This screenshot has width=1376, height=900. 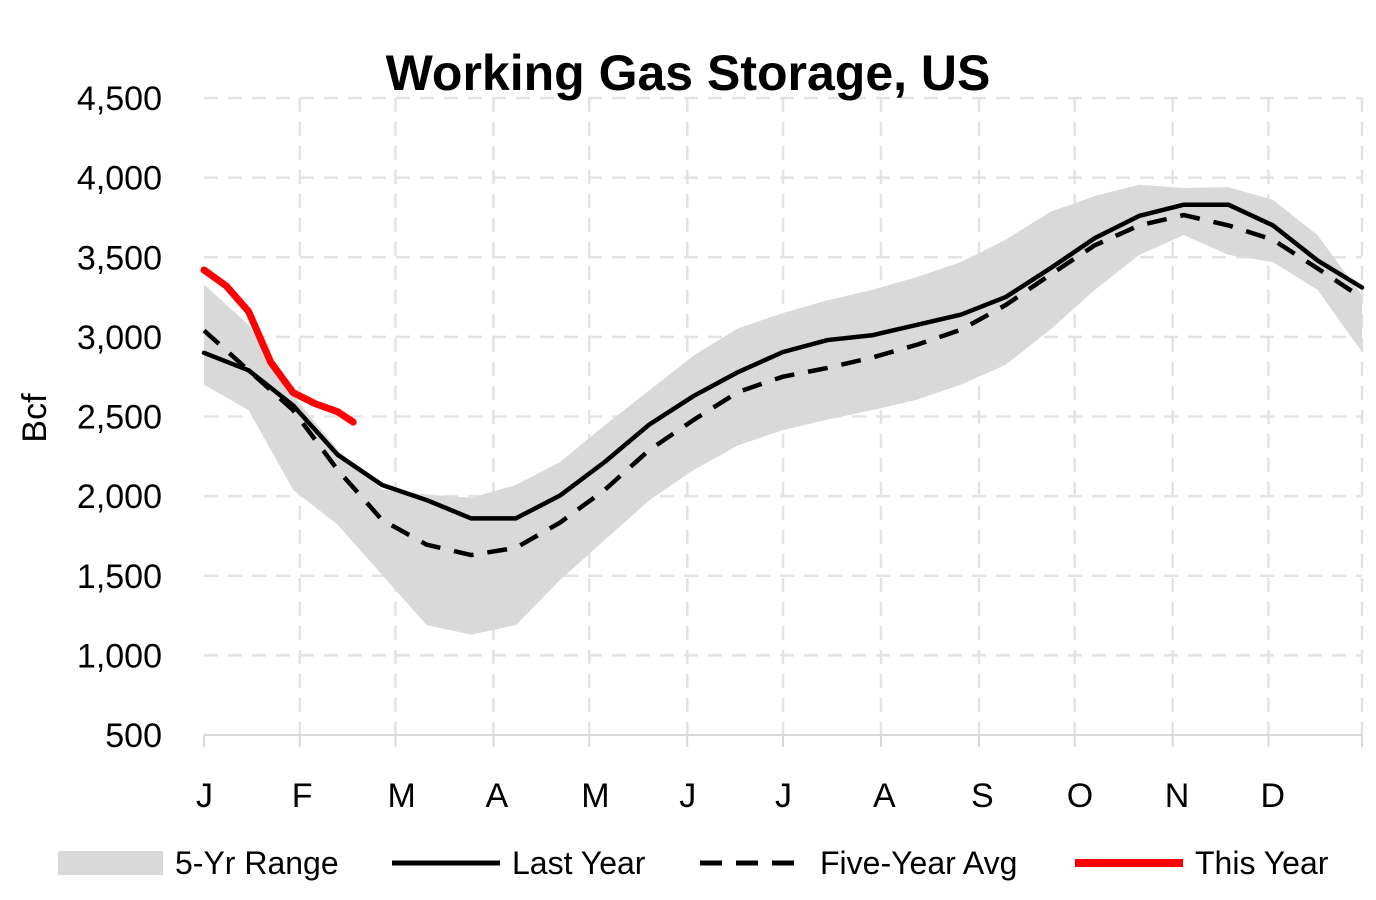 I want to click on x-tick-label: N, so click(x=1177, y=796).